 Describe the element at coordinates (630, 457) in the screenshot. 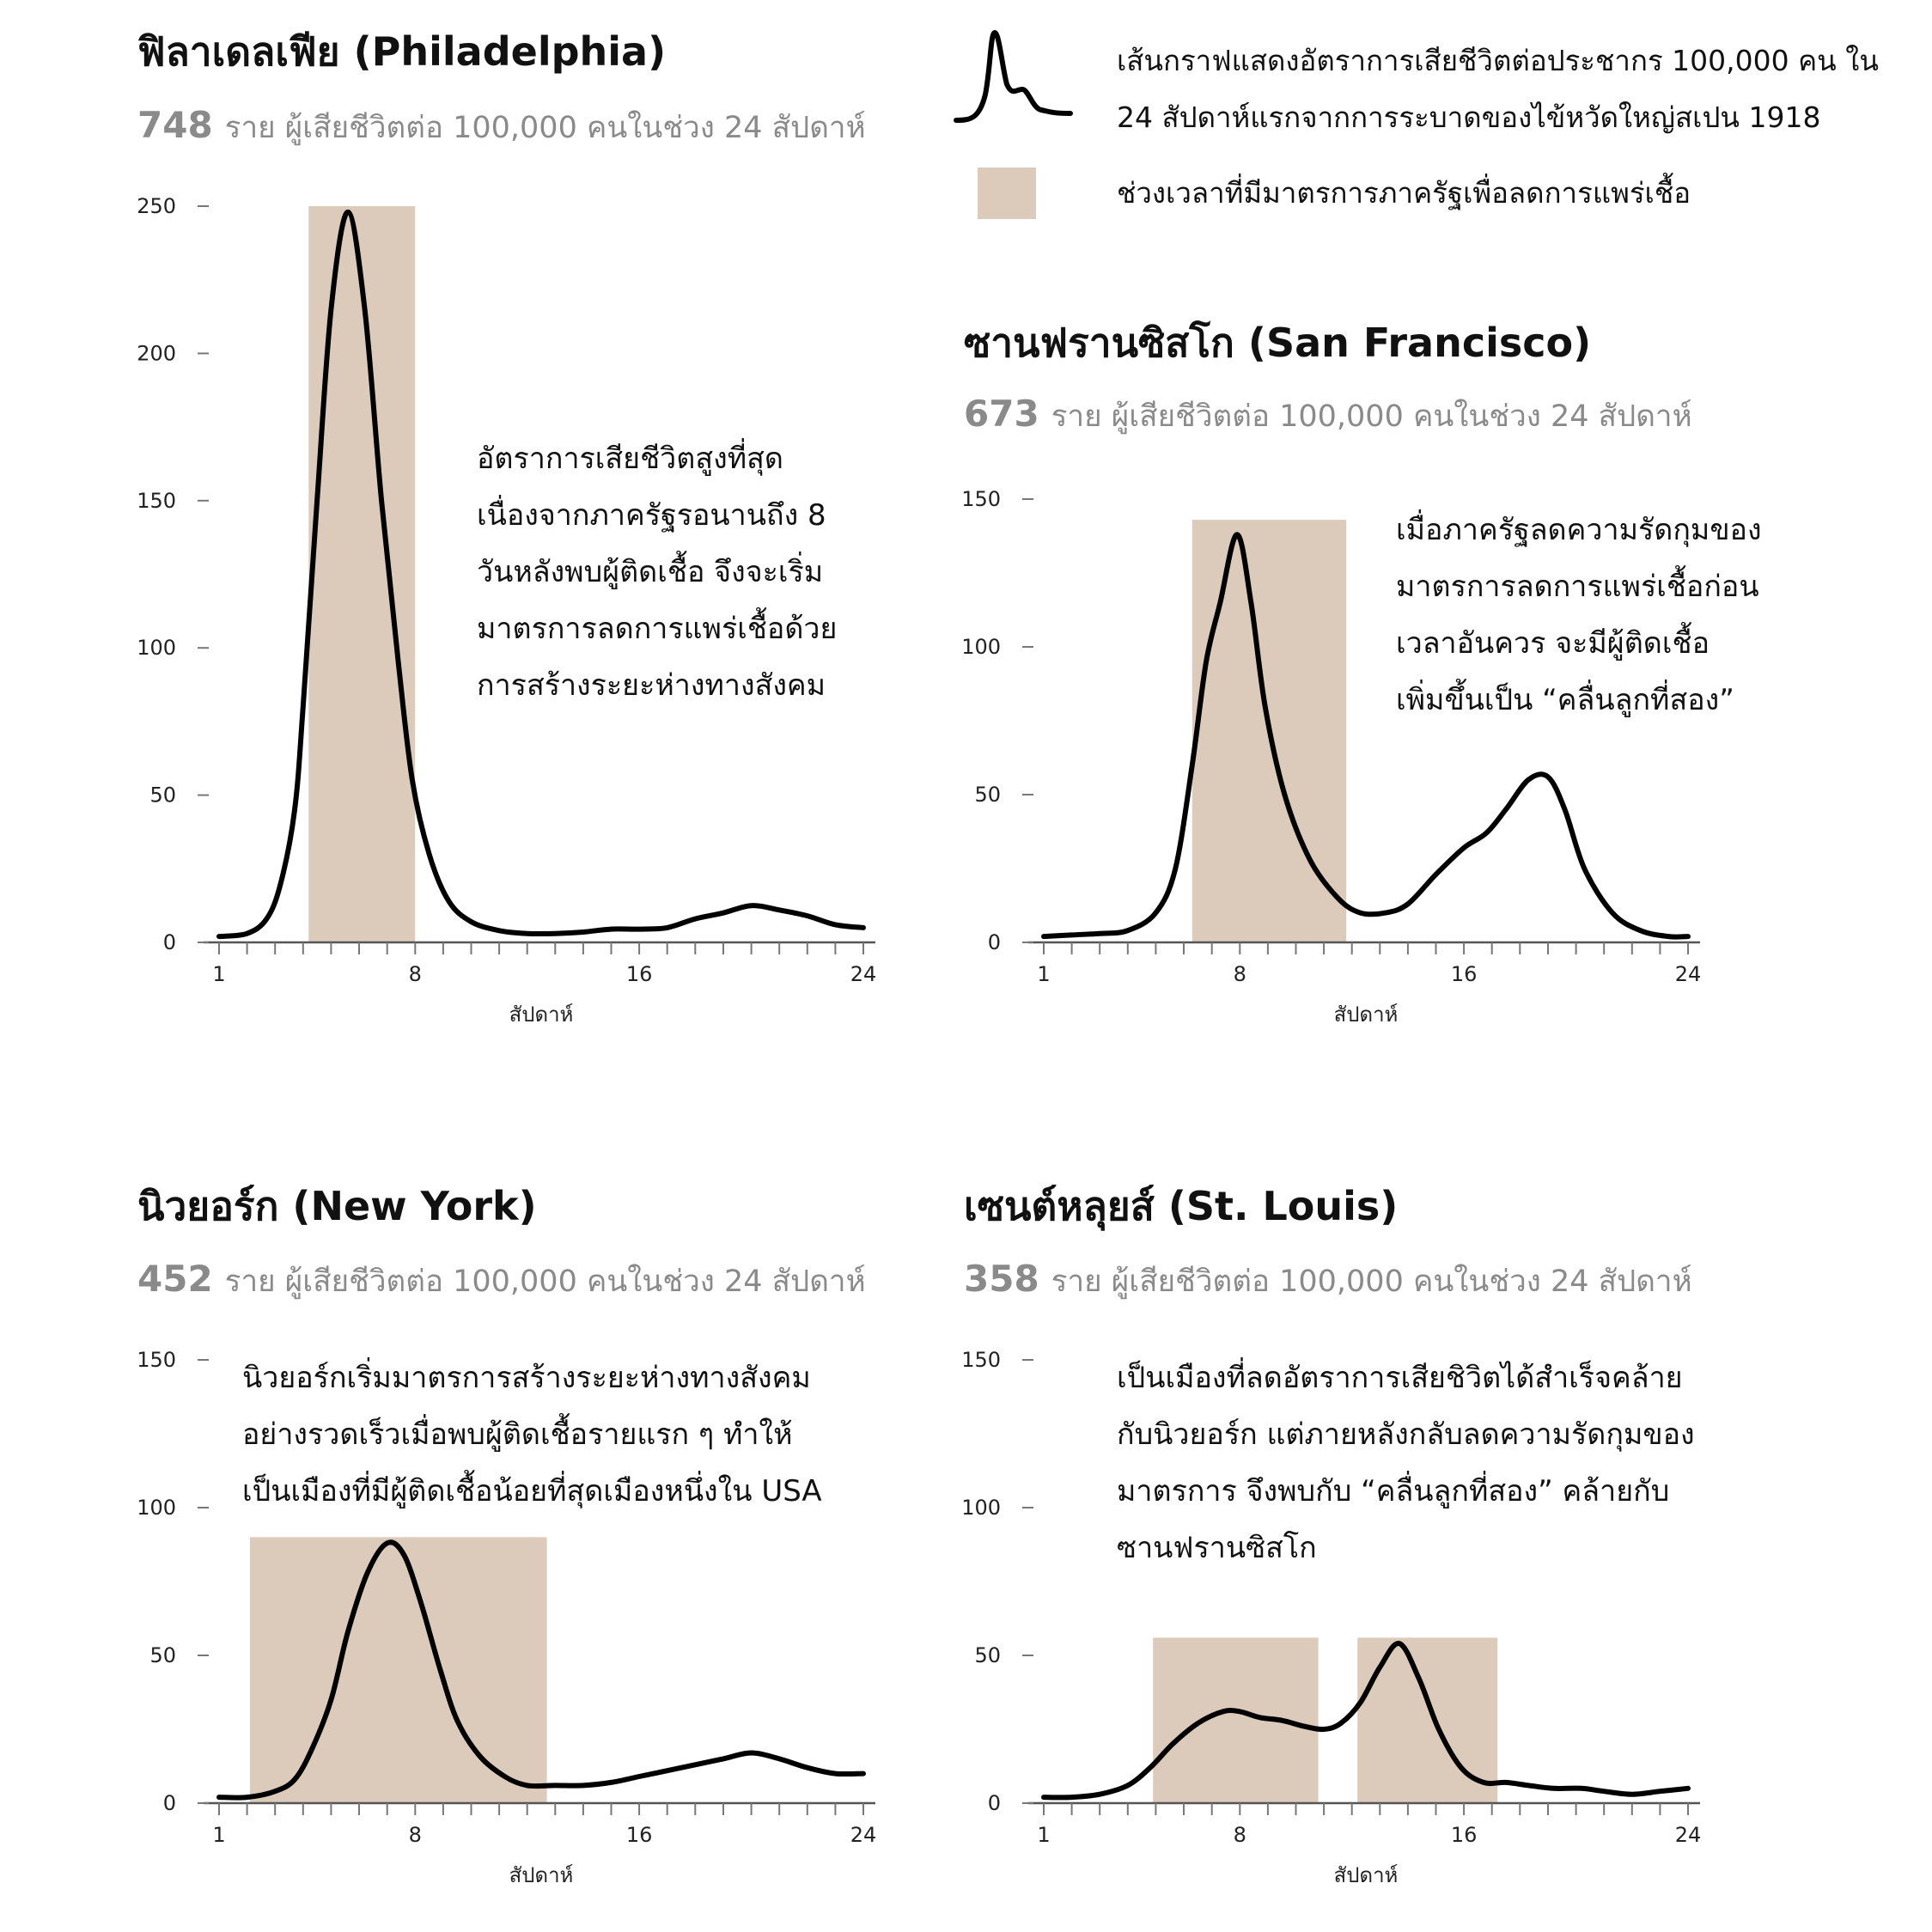

I see `annotation-line: อัตราการเสียชีวิตสูงที่สุด` at that location.